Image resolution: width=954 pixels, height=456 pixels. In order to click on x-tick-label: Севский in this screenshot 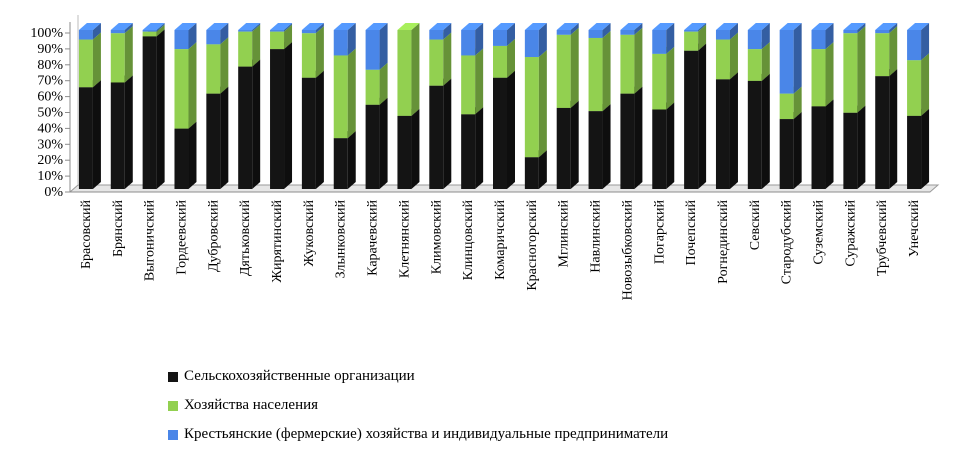, I will do `click(755, 225)`.